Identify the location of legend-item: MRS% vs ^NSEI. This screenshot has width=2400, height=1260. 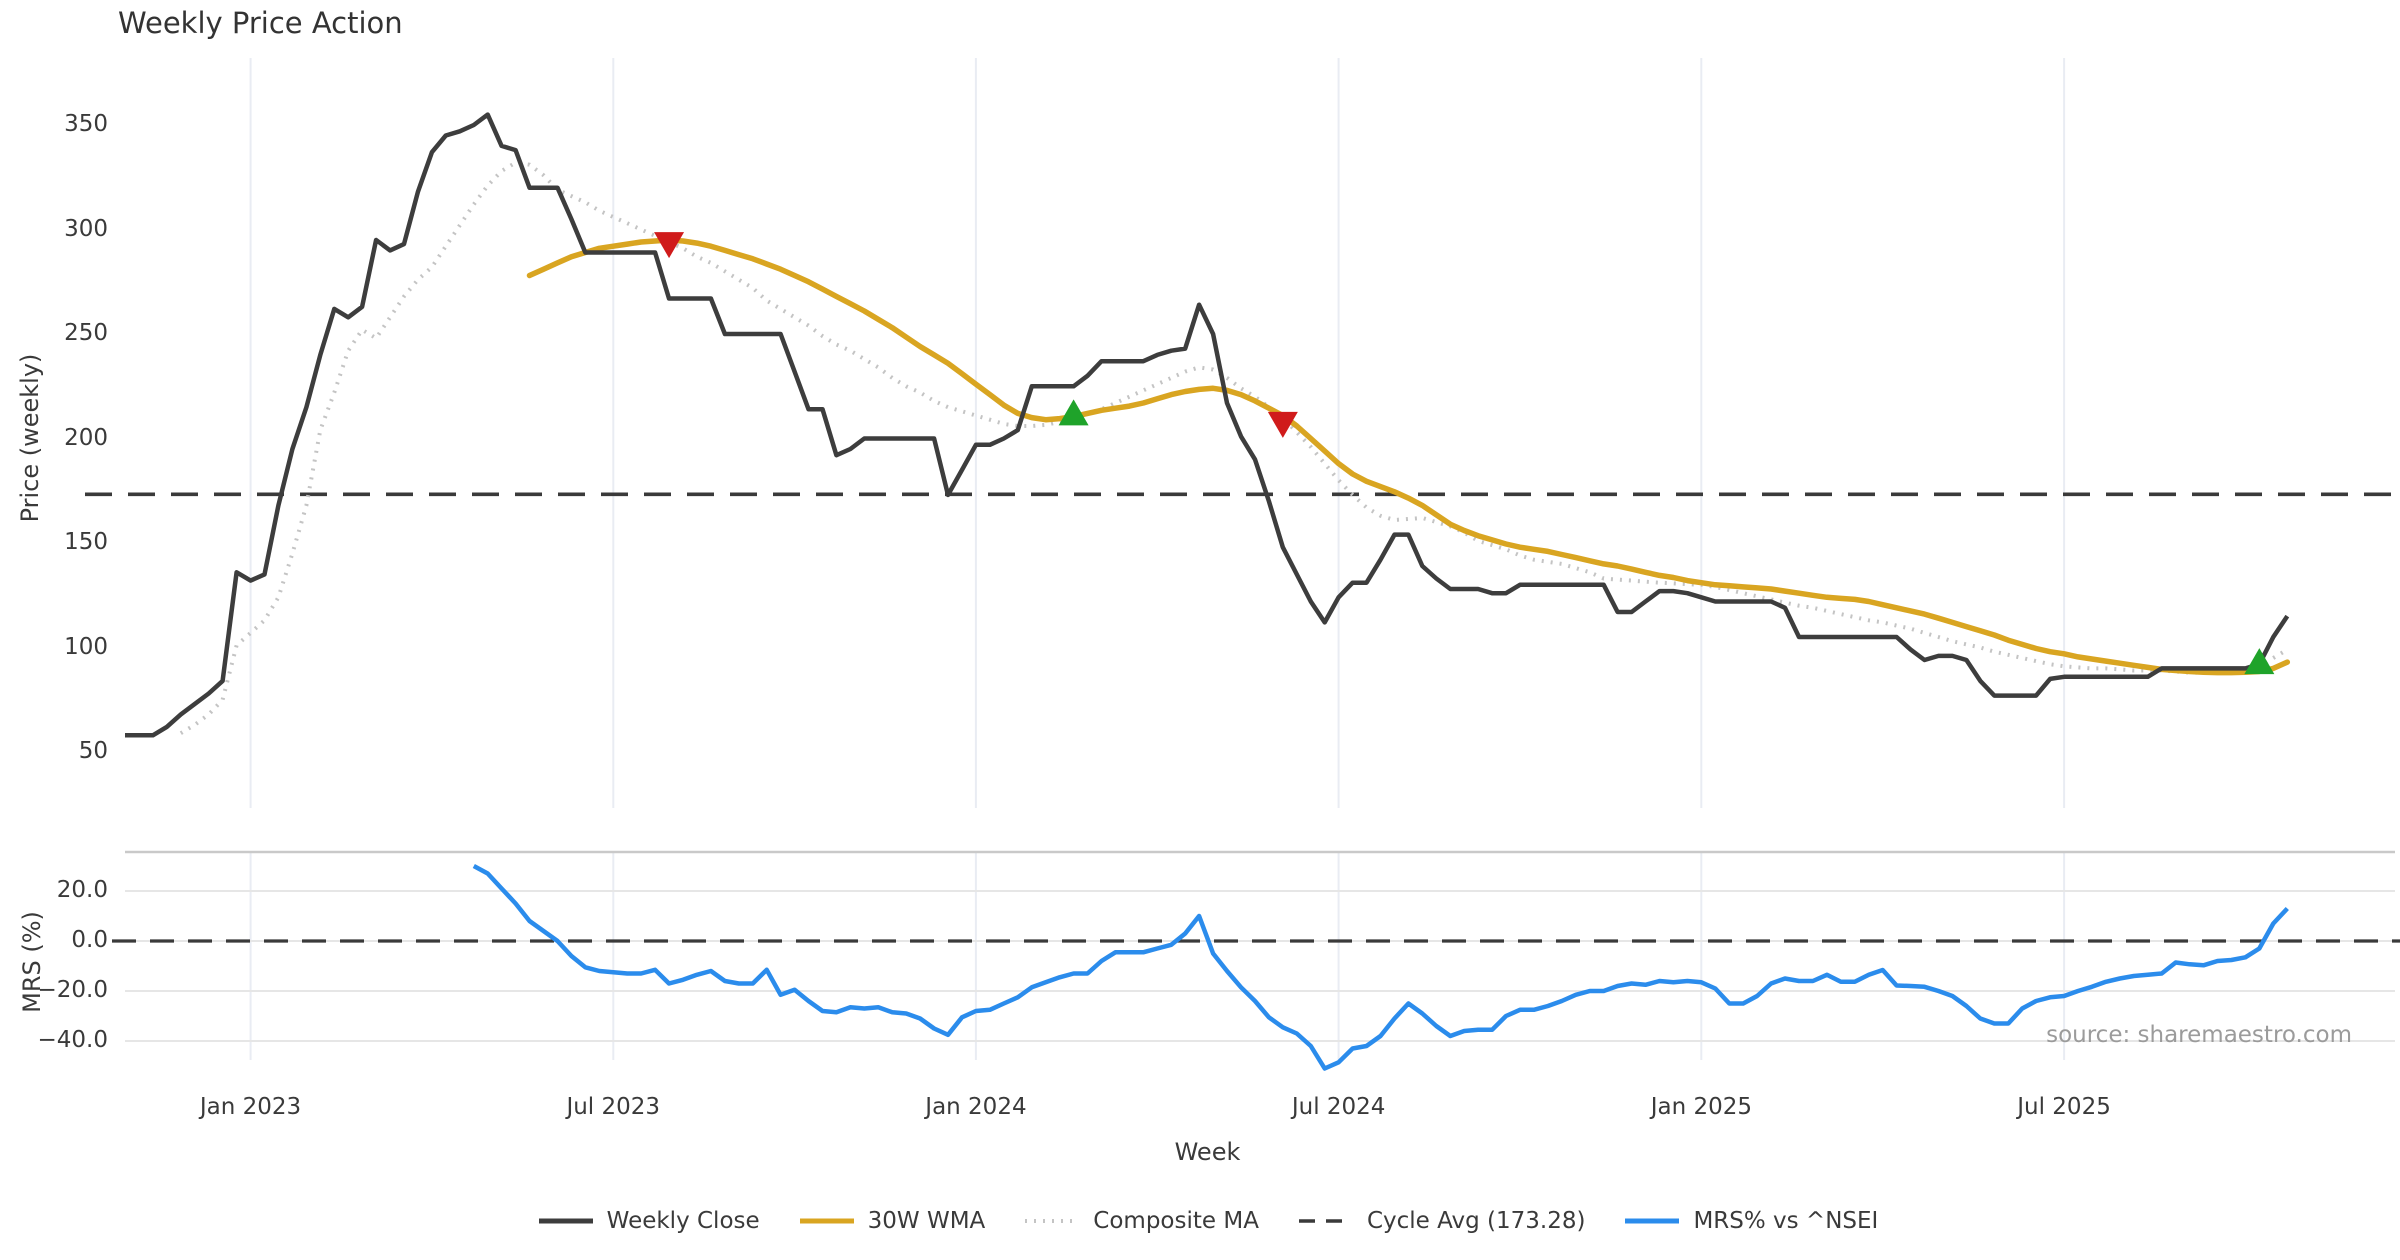
(1750, 1221).